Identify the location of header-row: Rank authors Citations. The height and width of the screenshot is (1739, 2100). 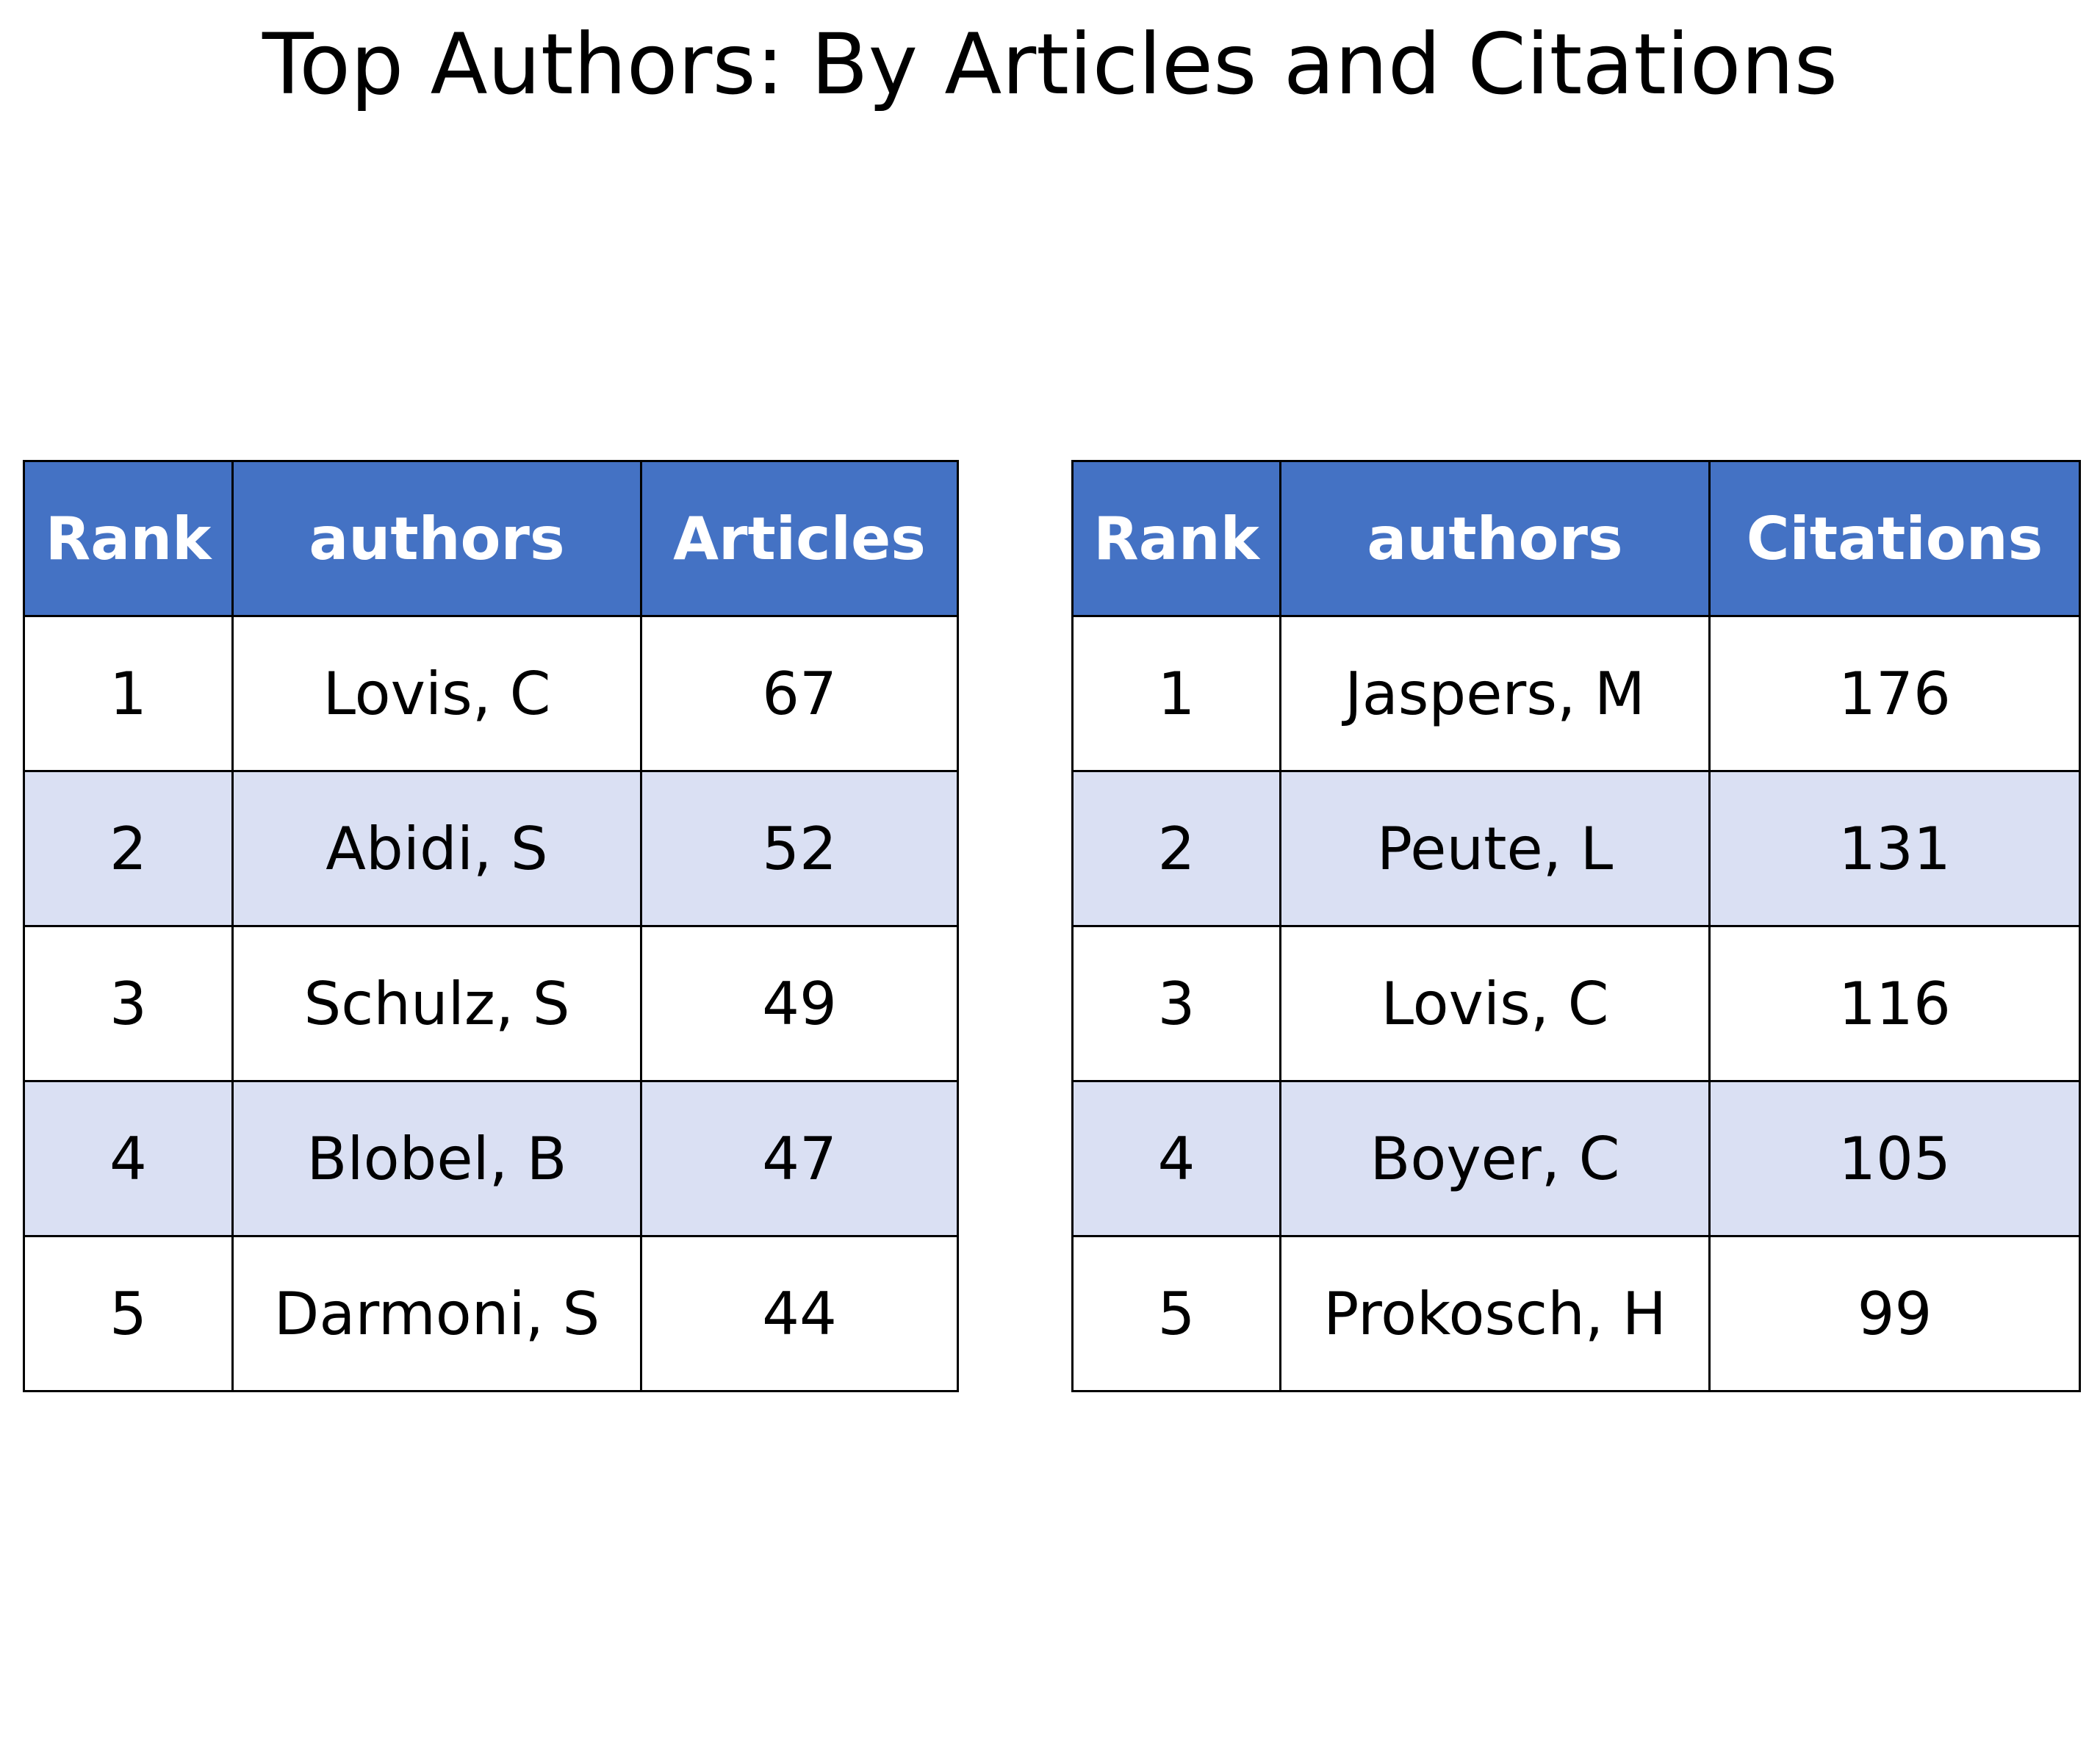
(1576, 539).